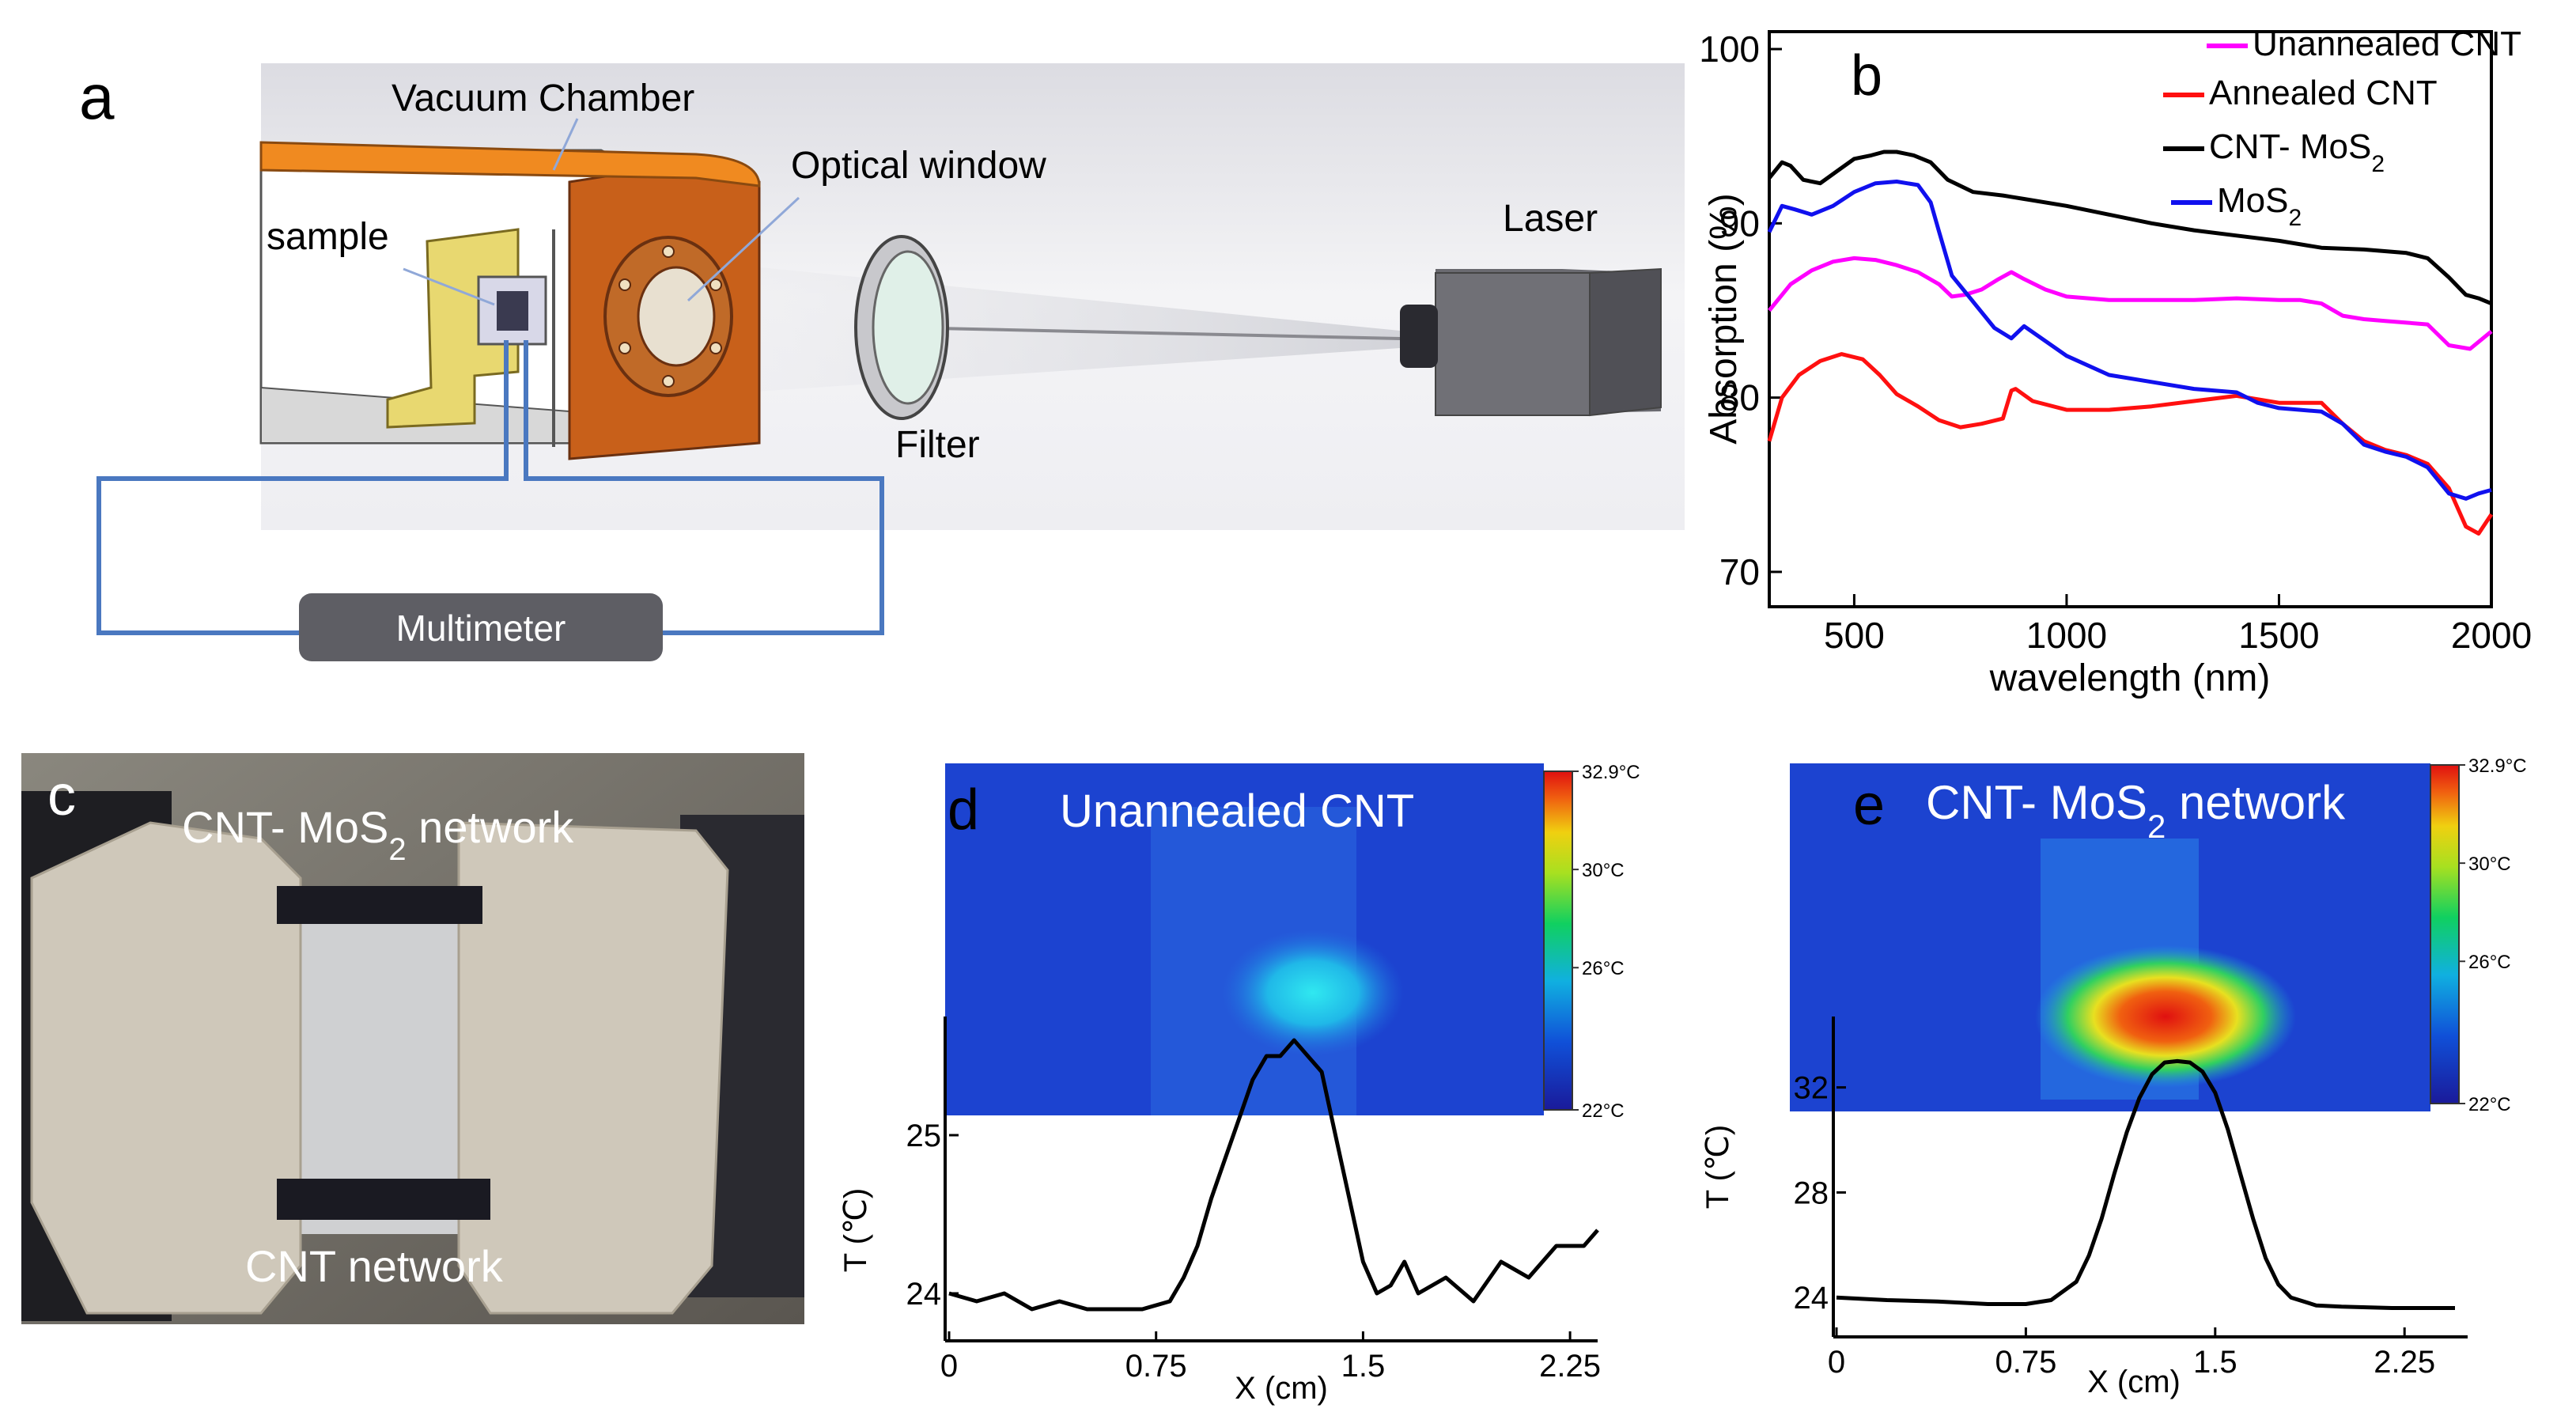 This screenshot has width=2576, height=1416. I want to click on panel-c-device-photo: c CNT- MoS2 network CNT network, so click(412, 1038).